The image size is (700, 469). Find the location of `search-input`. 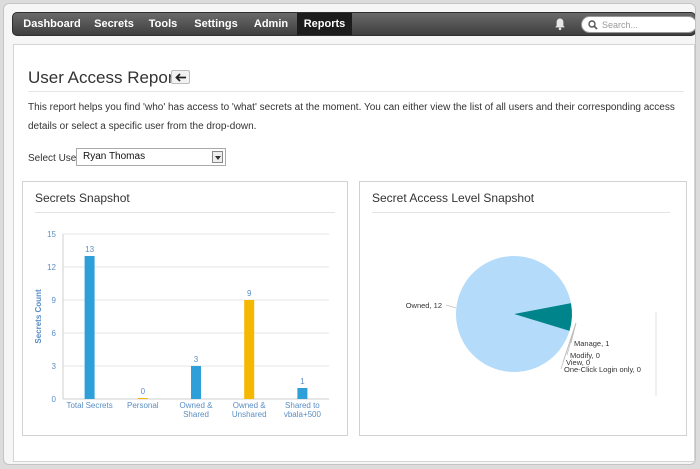

search-input is located at coordinates (647, 24).